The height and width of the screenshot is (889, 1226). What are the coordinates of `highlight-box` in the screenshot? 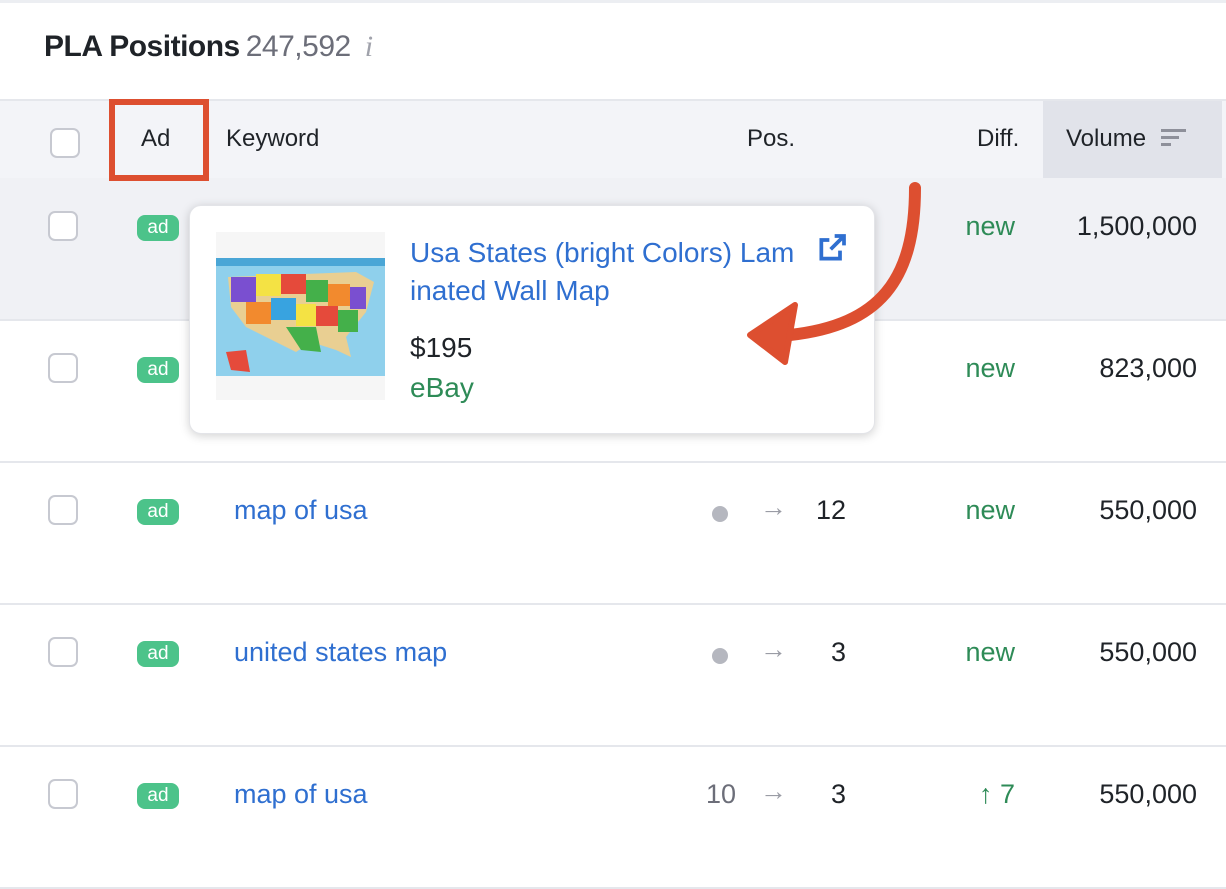 It's located at (159, 140).